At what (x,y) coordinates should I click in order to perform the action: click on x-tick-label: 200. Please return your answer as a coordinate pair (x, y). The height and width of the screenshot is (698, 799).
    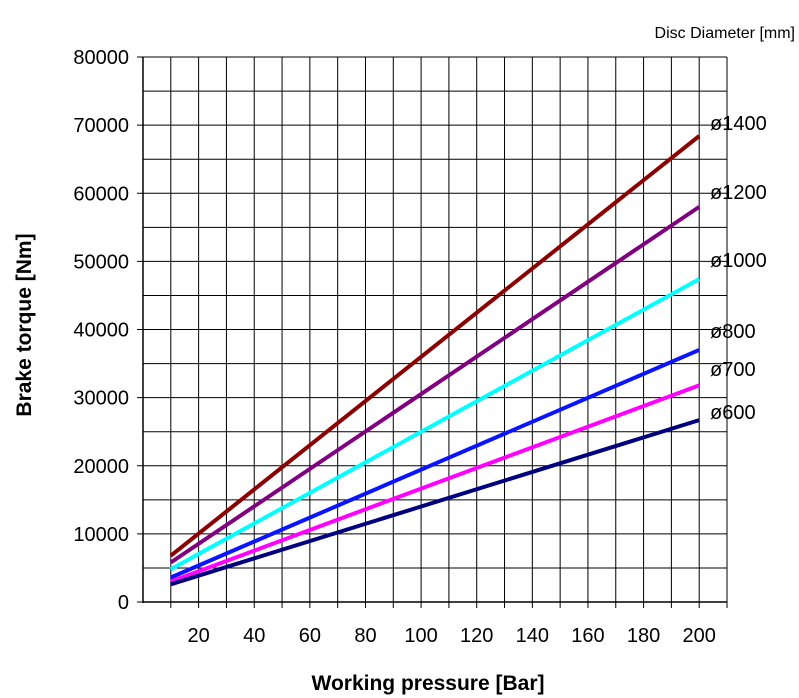
    Looking at the image, I should click on (699, 636).